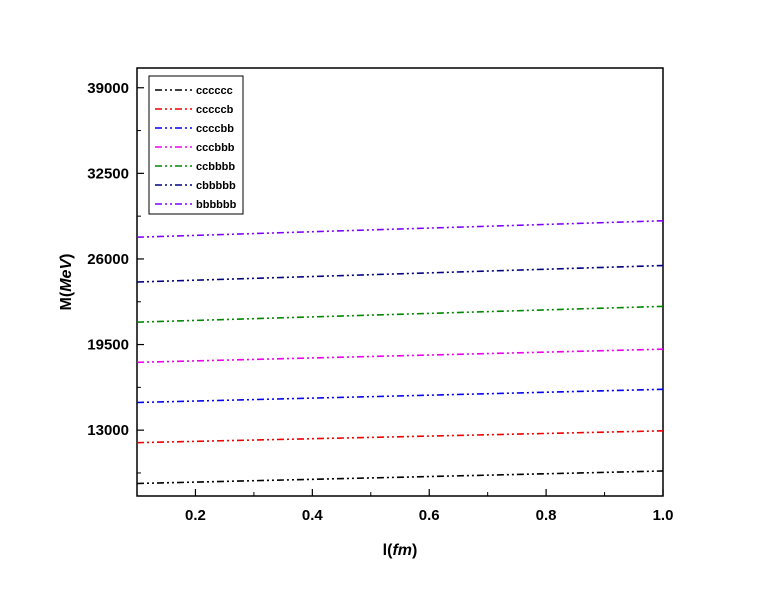  Describe the element at coordinates (108, 430) in the screenshot. I see `y-tick-label: 13000` at that location.